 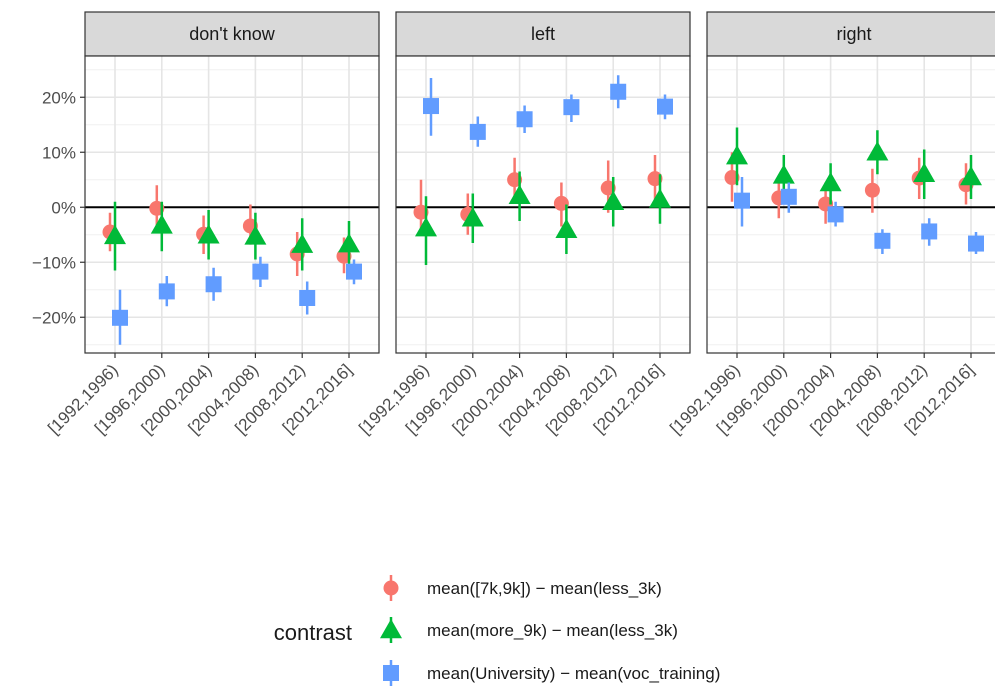 What do you see at coordinates (54, 317) in the screenshot?
I see `y-tick-label: −20%` at bounding box center [54, 317].